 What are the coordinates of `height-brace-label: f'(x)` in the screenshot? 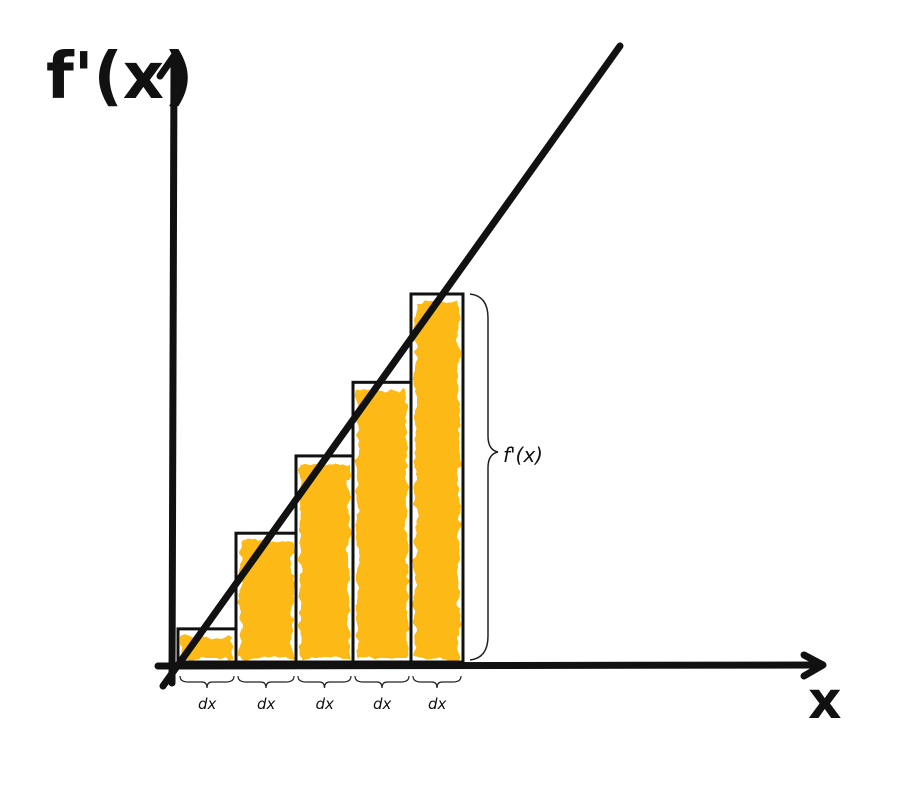 It's located at (523, 455).